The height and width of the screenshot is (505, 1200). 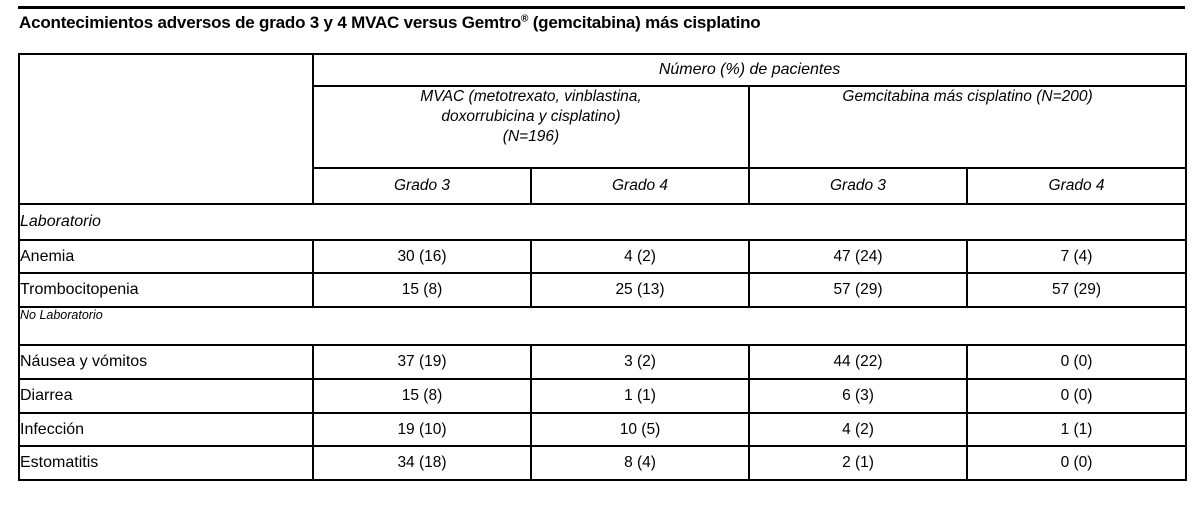 I want to click on table-header-row-grades: Grado 3 Grado 4 Grado 3 Grado 4, so click(x=603, y=186).